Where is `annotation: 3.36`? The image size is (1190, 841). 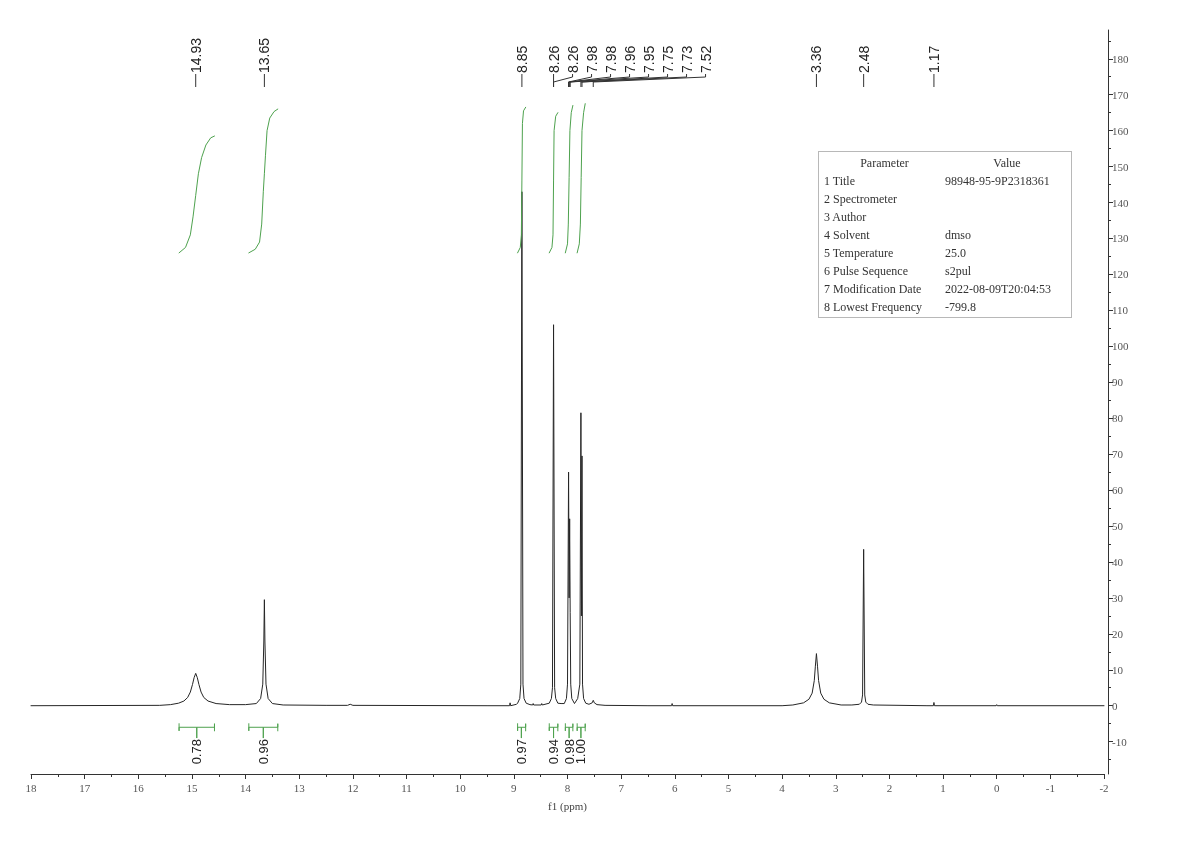 annotation: 3.36 is located at coordinates (816, 59).